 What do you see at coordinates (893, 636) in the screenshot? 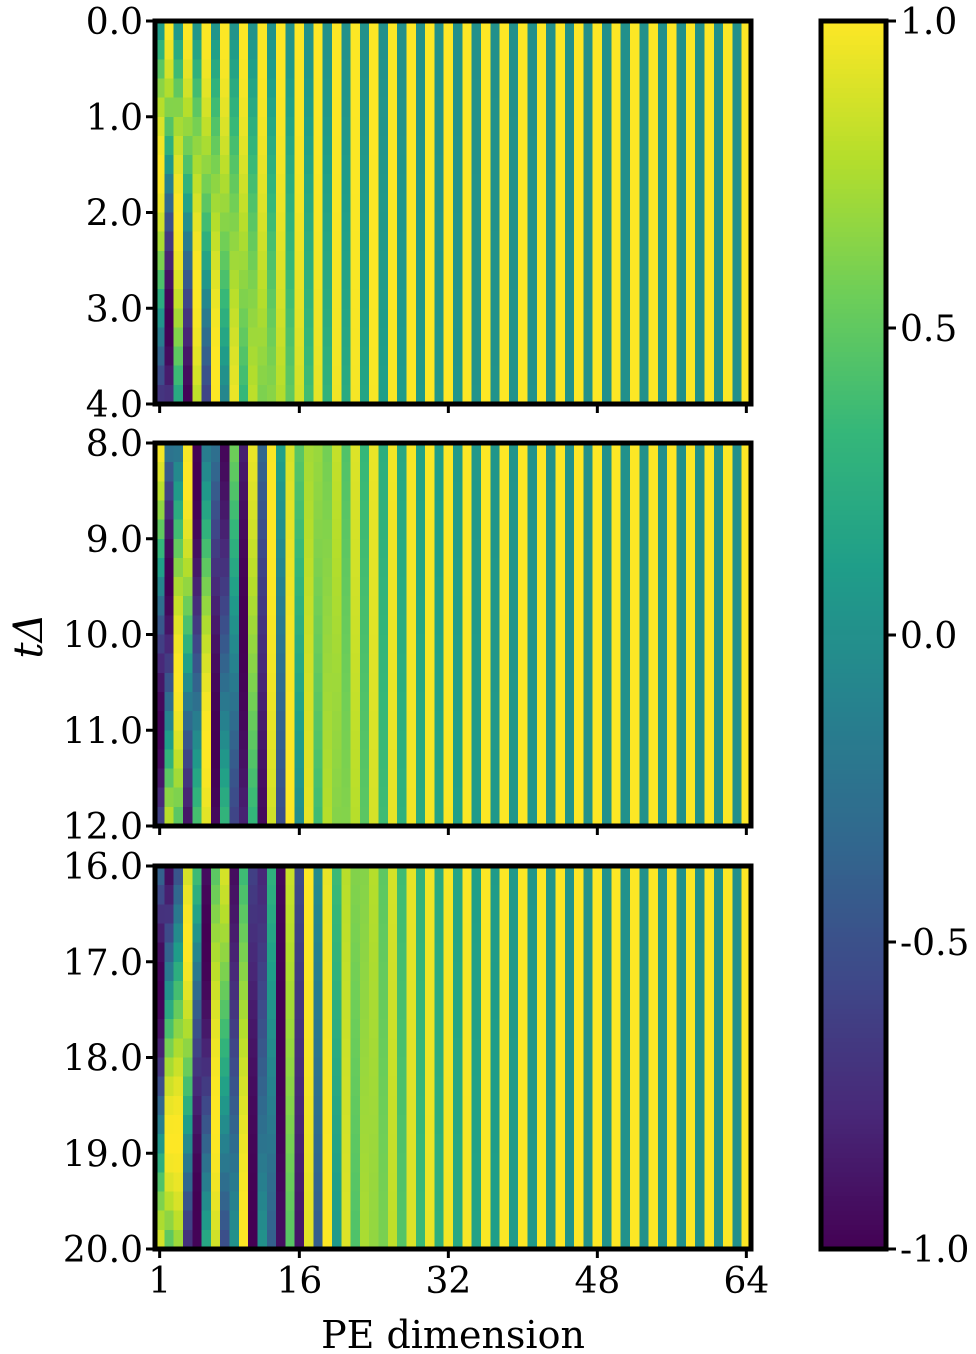
I see `colorbar: 1.00.50.0-0.5-1.0` at bounding box center [893, 636].